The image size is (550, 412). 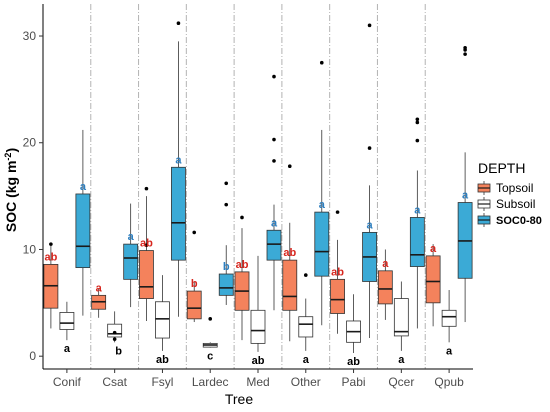 What do you see at coordinates (51, 285) in the screenshot?
I see `box-conif-topsoil` at bounding box center [51, 285].